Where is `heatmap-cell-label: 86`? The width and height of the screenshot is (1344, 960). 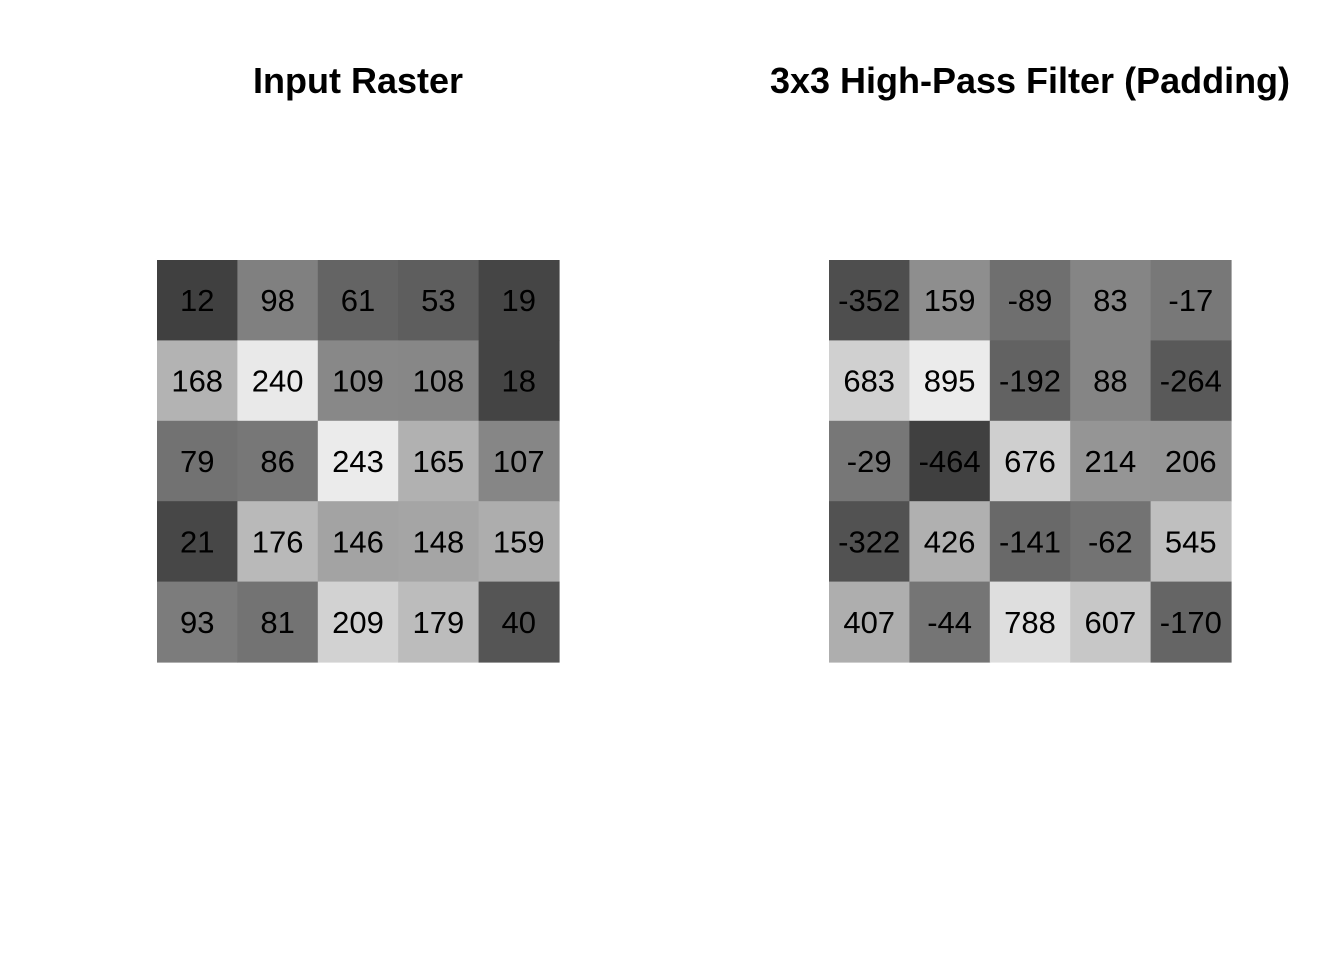
heatmap-cell-label: 86 is located at coordinates (277, 461).